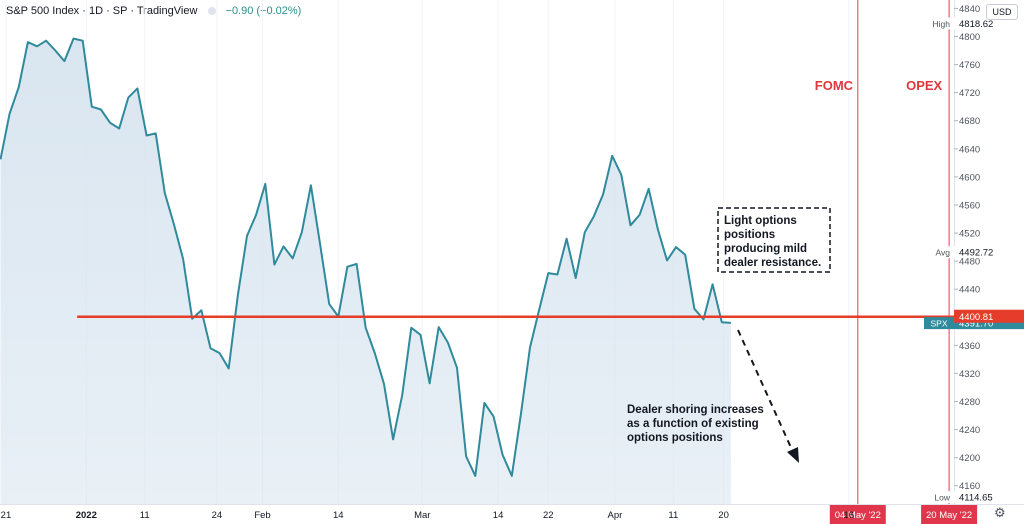 This screenshot has width=1024, height=524. I want to click on y-tick-label: 4760, so click(969, 65).